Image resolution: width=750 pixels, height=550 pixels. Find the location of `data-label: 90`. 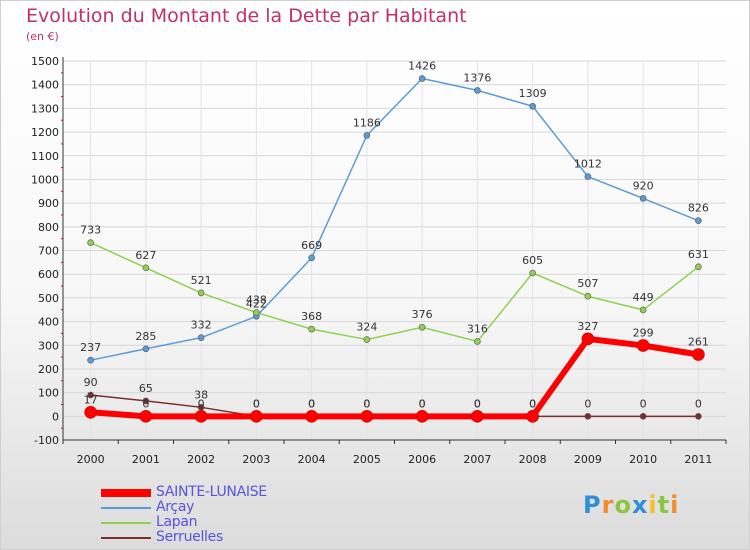

data-label: 90 is located at coordinates (91, 382).